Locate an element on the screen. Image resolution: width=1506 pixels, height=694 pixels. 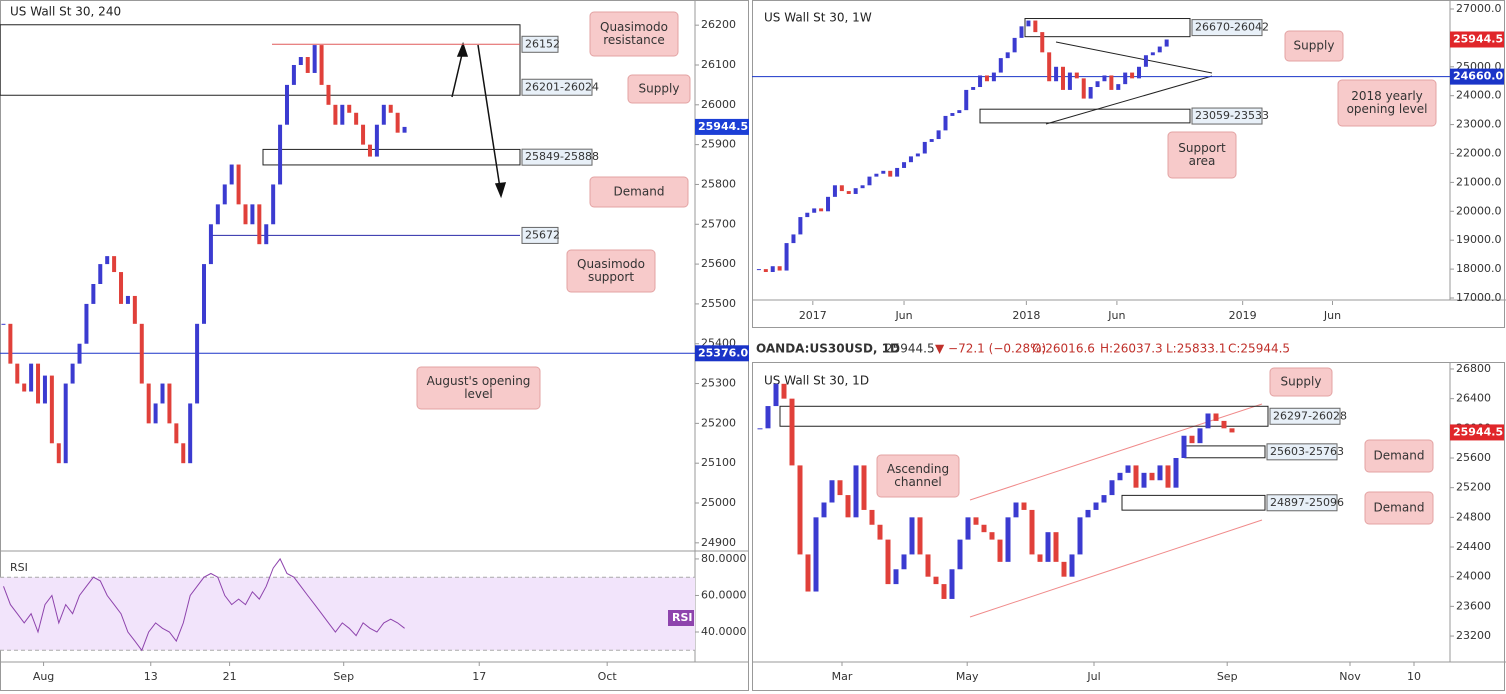
x-tick-label: Jun is located at coordinates (1116, 315).